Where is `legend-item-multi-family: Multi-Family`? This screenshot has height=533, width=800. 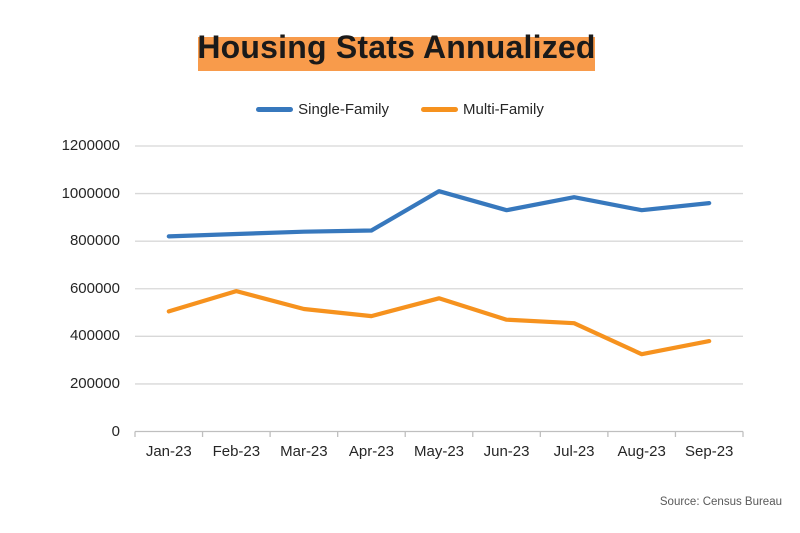
legend-item-multi-family: Multi-Family is located at coordinates (482, 109).